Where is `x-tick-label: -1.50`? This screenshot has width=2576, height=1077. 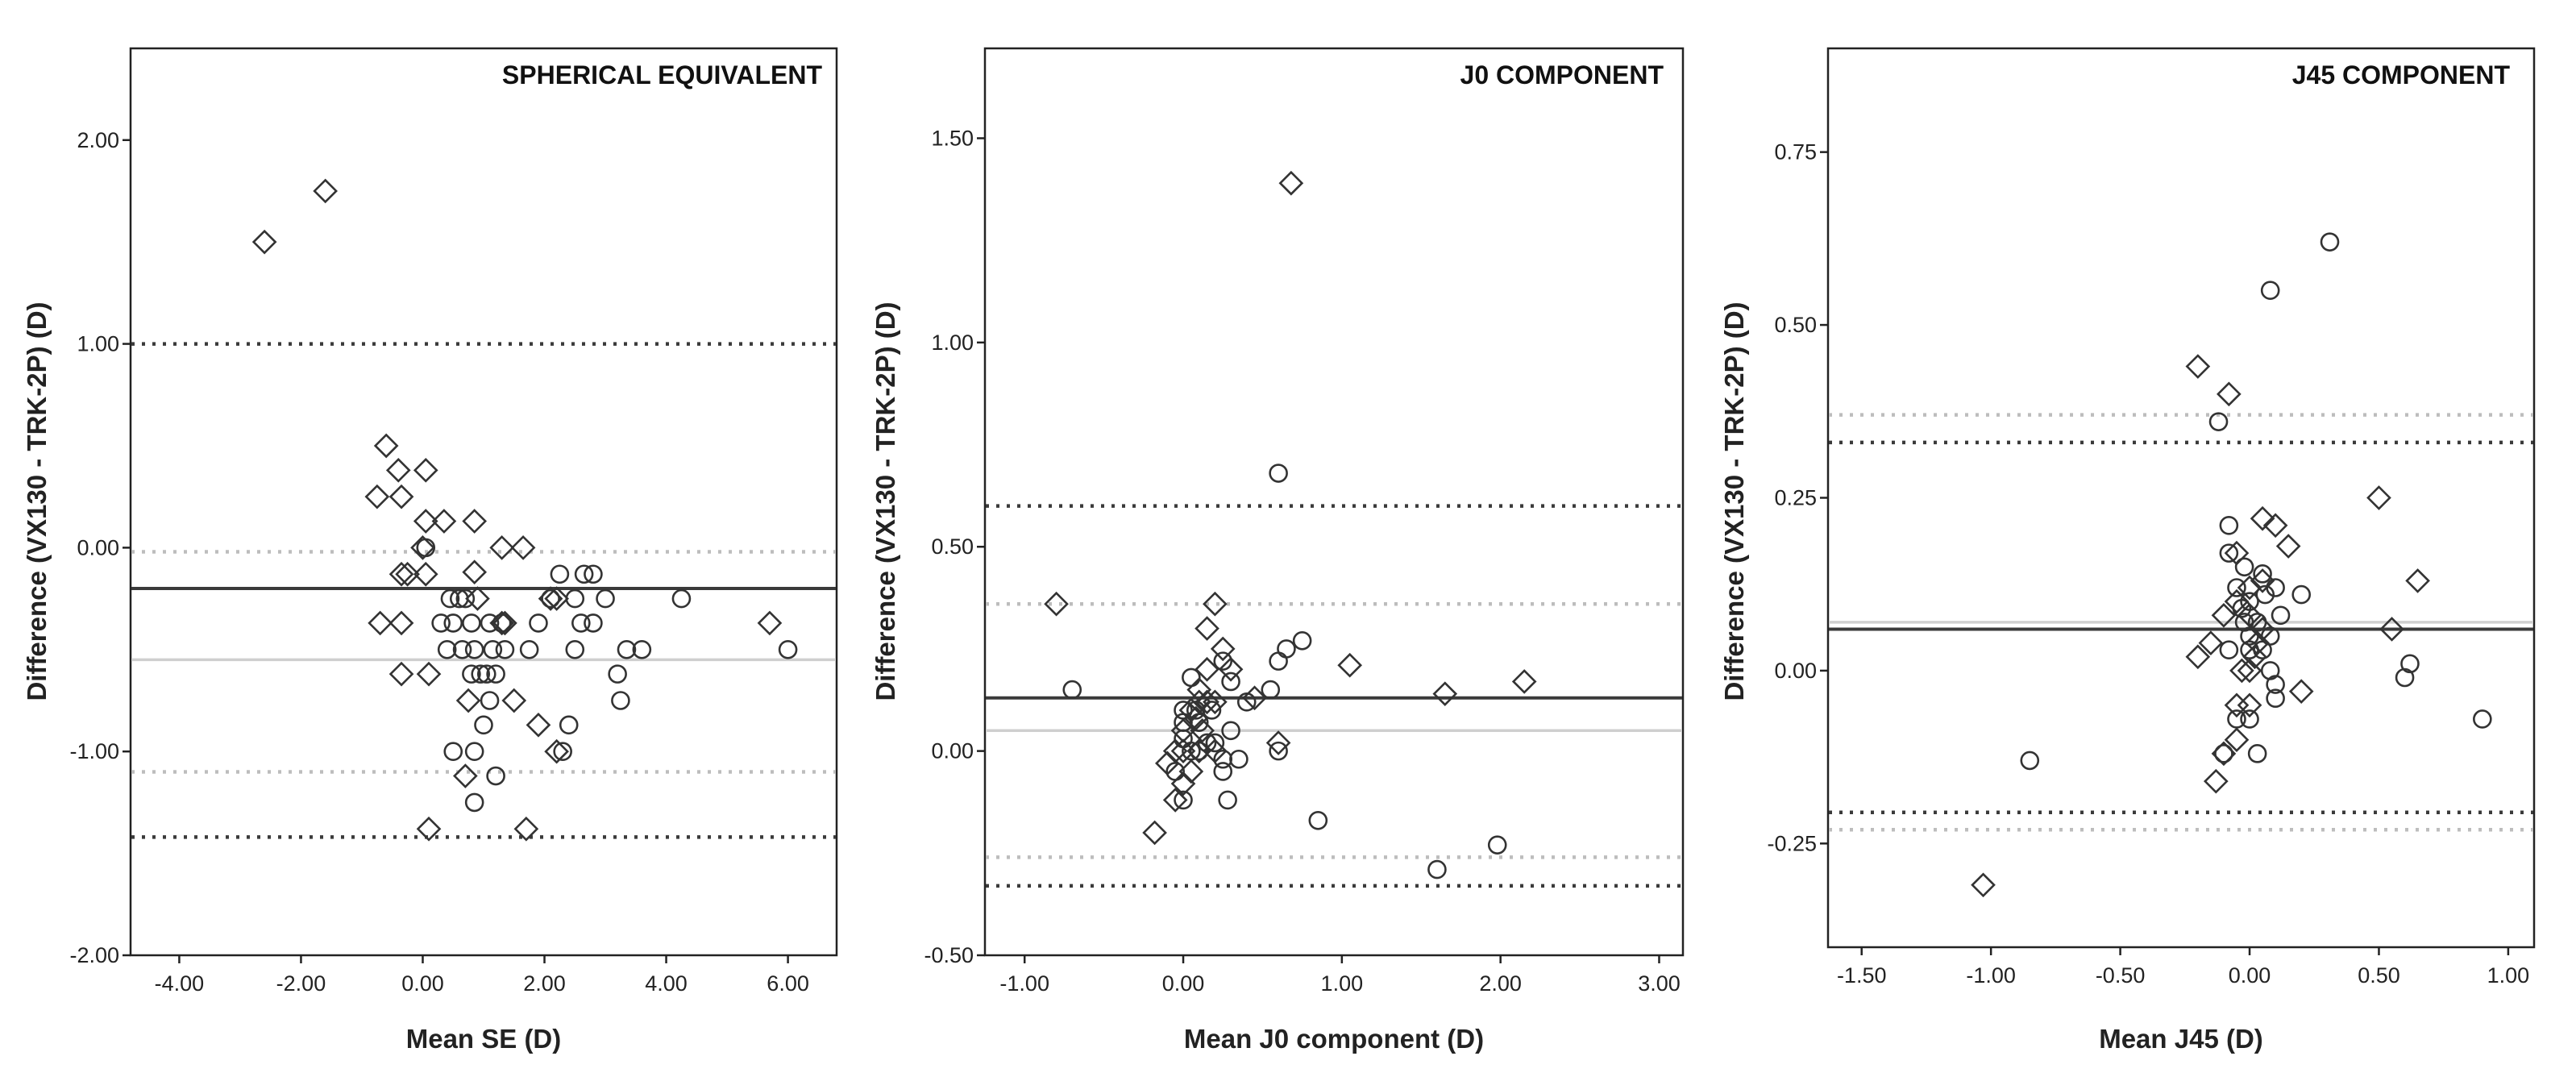 x-tick-label: -1.50 is located at coordinates (1862, 975).